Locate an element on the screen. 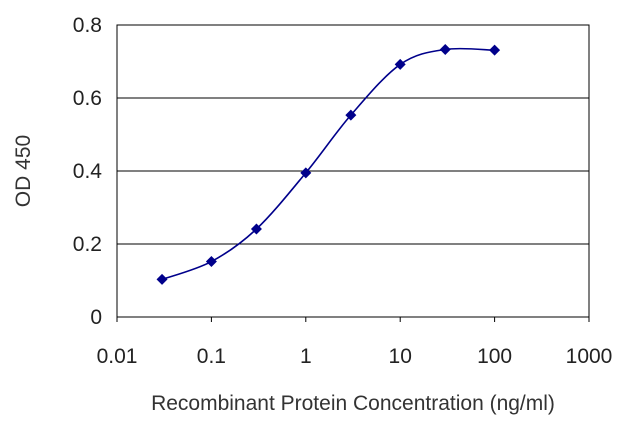 The height and width of the screenshot is (427, 640). y-tick-labels: 0 0.2 0.4 0.6 0.8 is located at coordinates (88, 171).